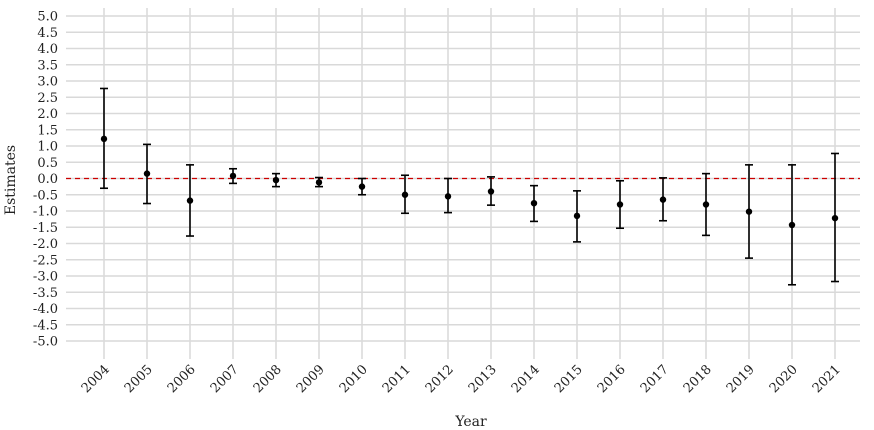 The image size is (874, 430). I want to click on y-tick-label: -3.5, so click(45, 293).